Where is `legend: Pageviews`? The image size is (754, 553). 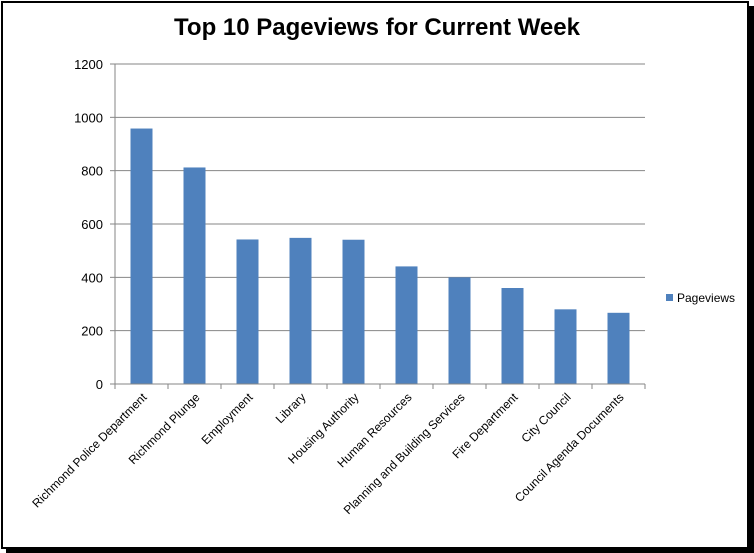 legend: Pageviews is located at coordinates (700, 298).